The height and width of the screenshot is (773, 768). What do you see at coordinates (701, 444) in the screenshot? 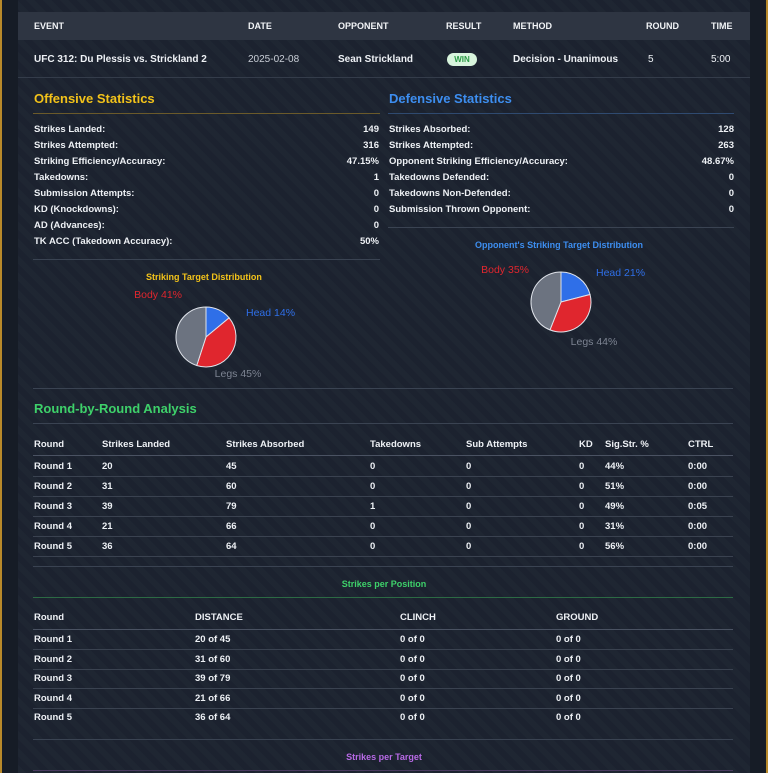
I see `round-table-header: CTRL` at bounding box center [701, 444].